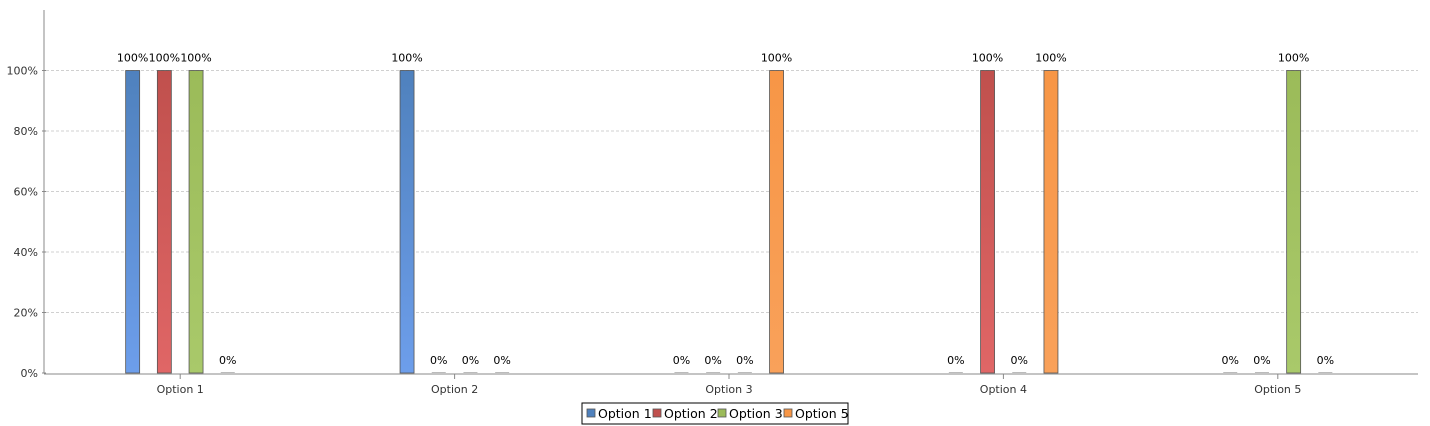 Image resolution: width=1430 pixels, height=426 pixels. I want to click on legend-label-2: Option 3, so click(756, 413).